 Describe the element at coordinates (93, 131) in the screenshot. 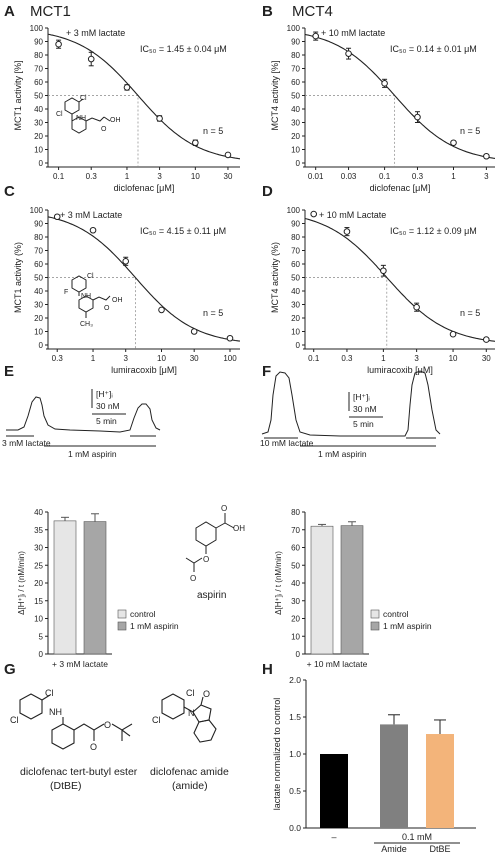

I see `ic50-guide-a` at that location.